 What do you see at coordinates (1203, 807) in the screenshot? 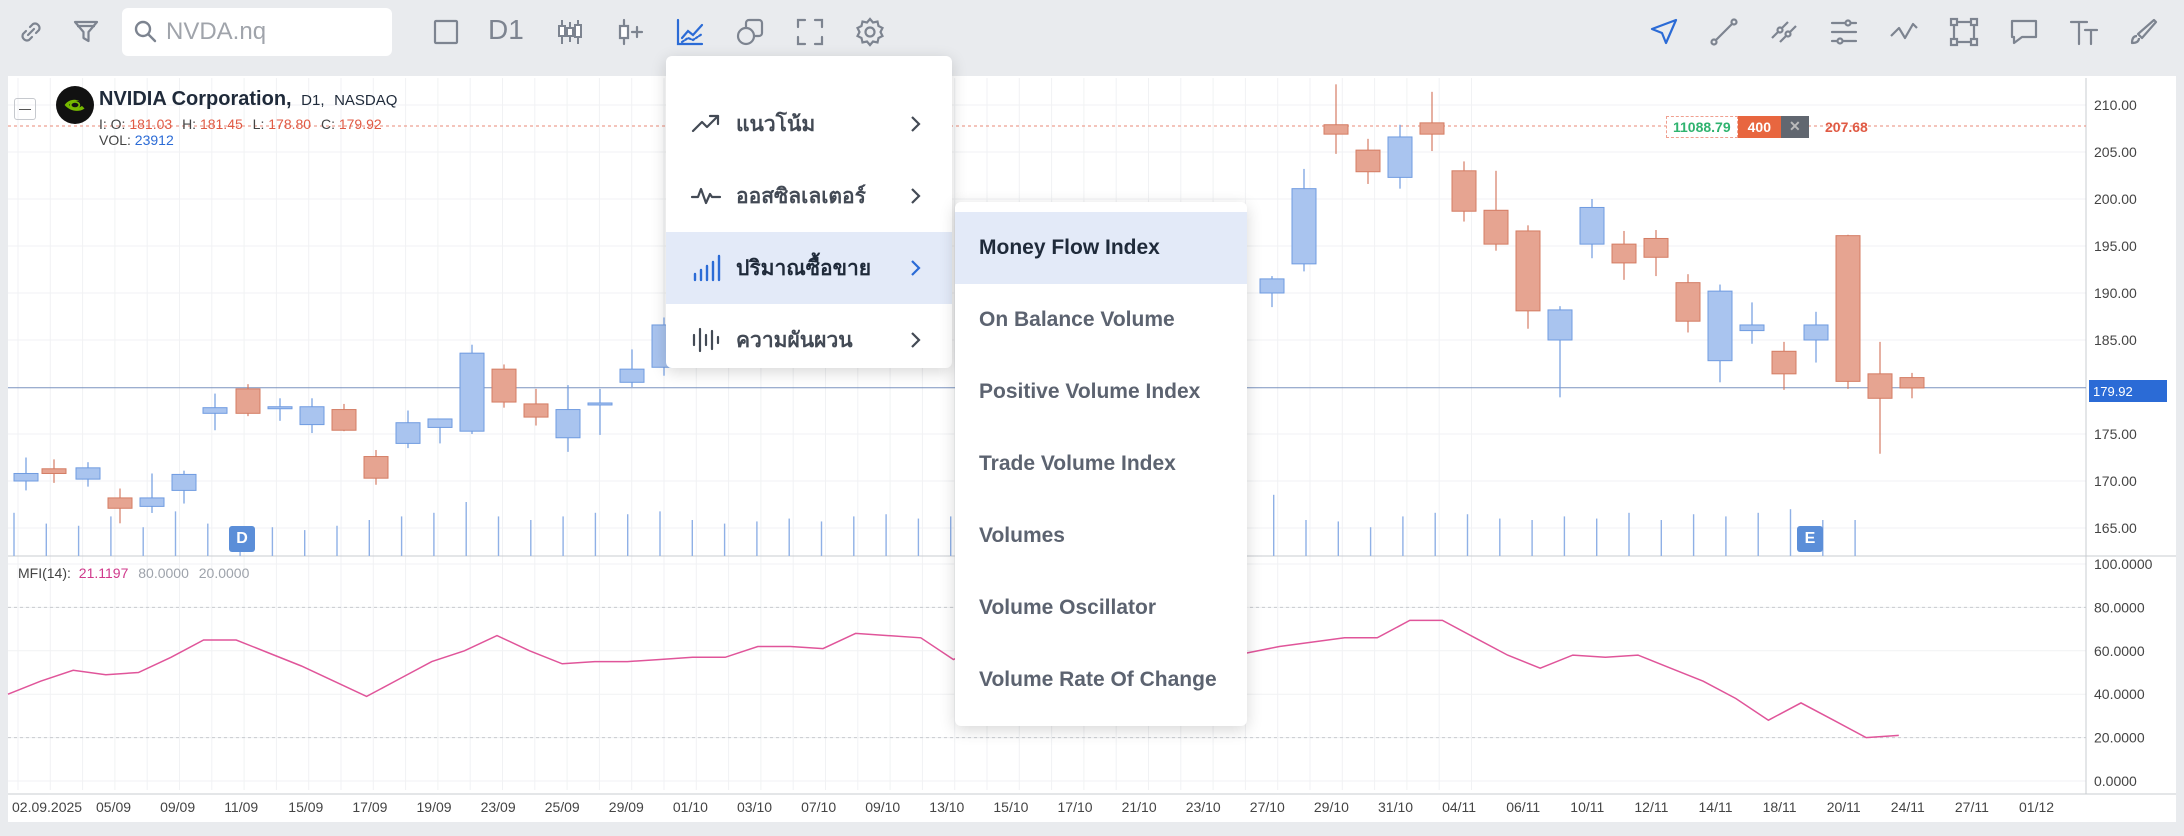
I see `date-axis-label: 23/10` at bounding box center [1203, 807].